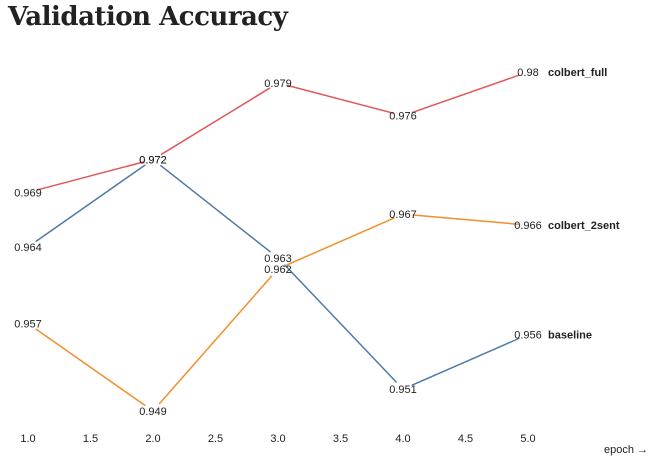 Image resolution: width=656 pixels, height=469 pixels. What do you see at coordinates (28, 193) in the screenshot?
I see `value-label-colbert_full-0: 0.969` at bounding box center [28, 193].